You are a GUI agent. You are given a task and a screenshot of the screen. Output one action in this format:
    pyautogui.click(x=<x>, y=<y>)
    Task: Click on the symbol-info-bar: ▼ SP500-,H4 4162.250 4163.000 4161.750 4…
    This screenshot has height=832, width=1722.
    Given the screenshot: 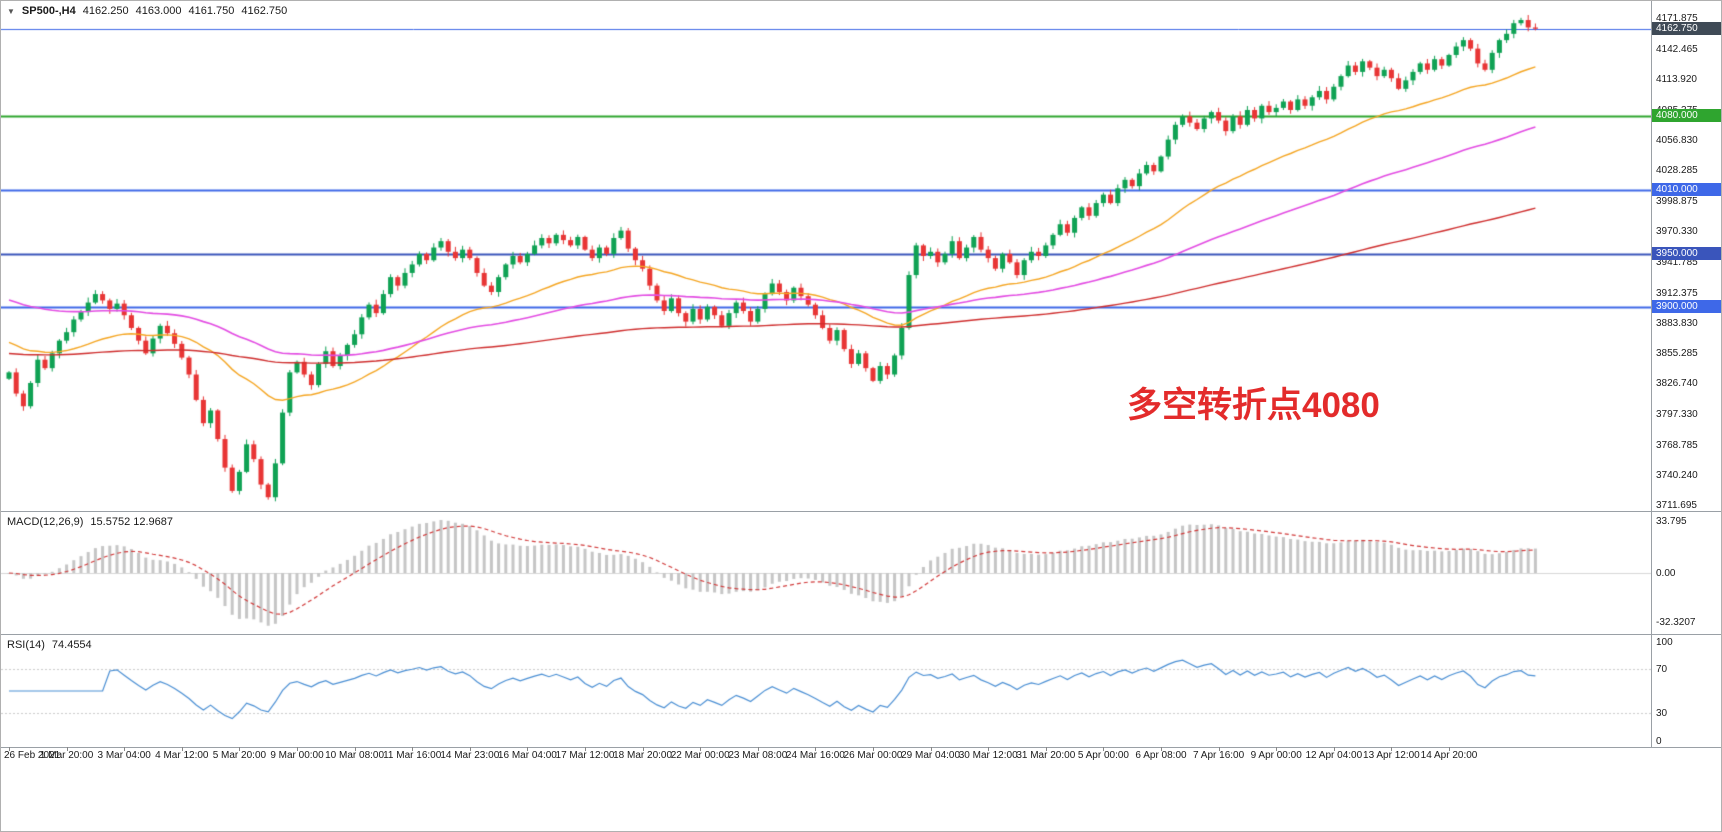 What is the action you would take?
    pyautogui.click(x=147, y=11)
    